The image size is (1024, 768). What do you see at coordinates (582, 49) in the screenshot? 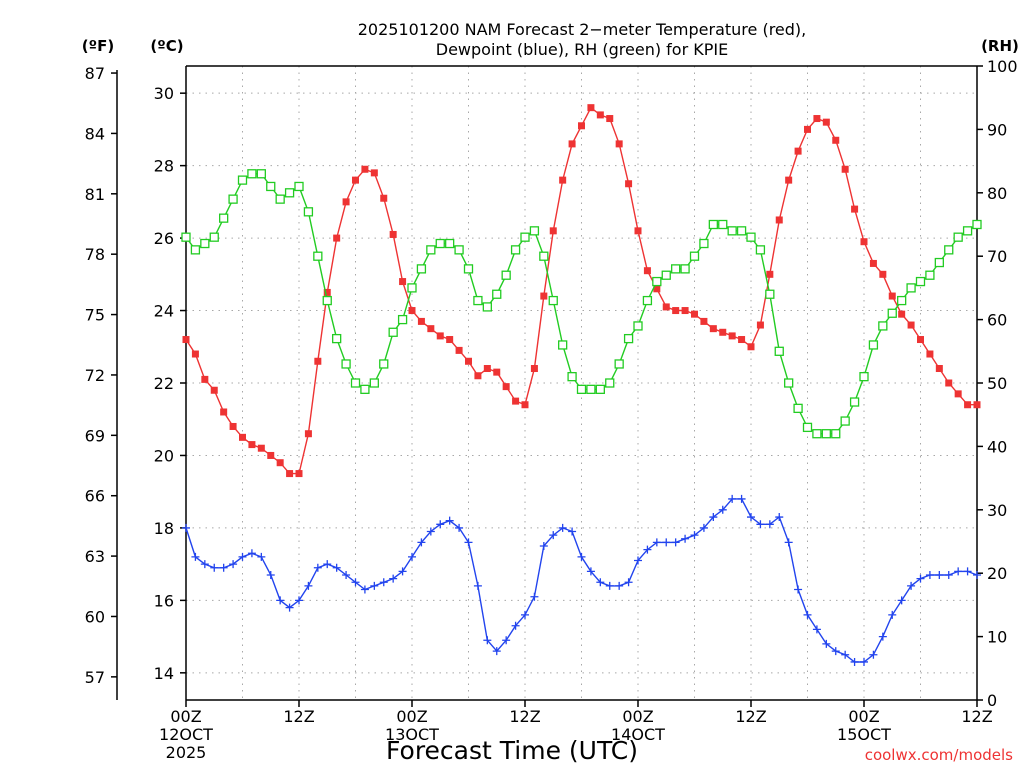
I see `chart-title-line-2: Dewpoint (blue), RH (green) for KPIE` at bounding box center [582, 49].